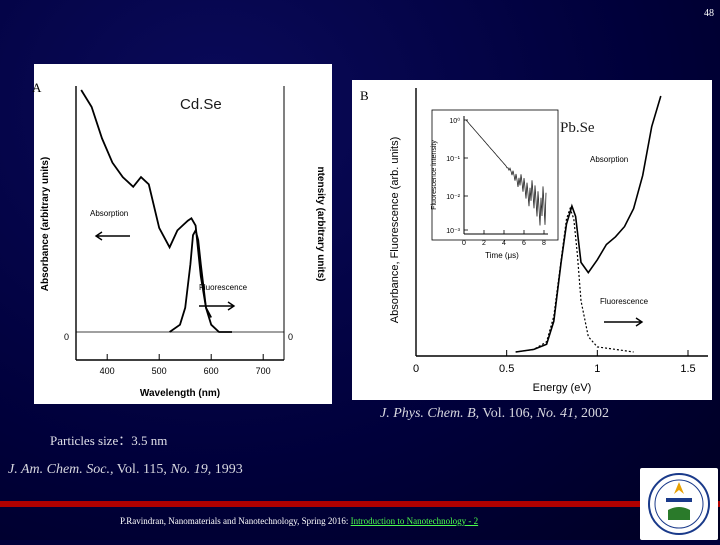  I want to click on chart-a-fluorescence-label: Fluorescence, so click(223, 287).